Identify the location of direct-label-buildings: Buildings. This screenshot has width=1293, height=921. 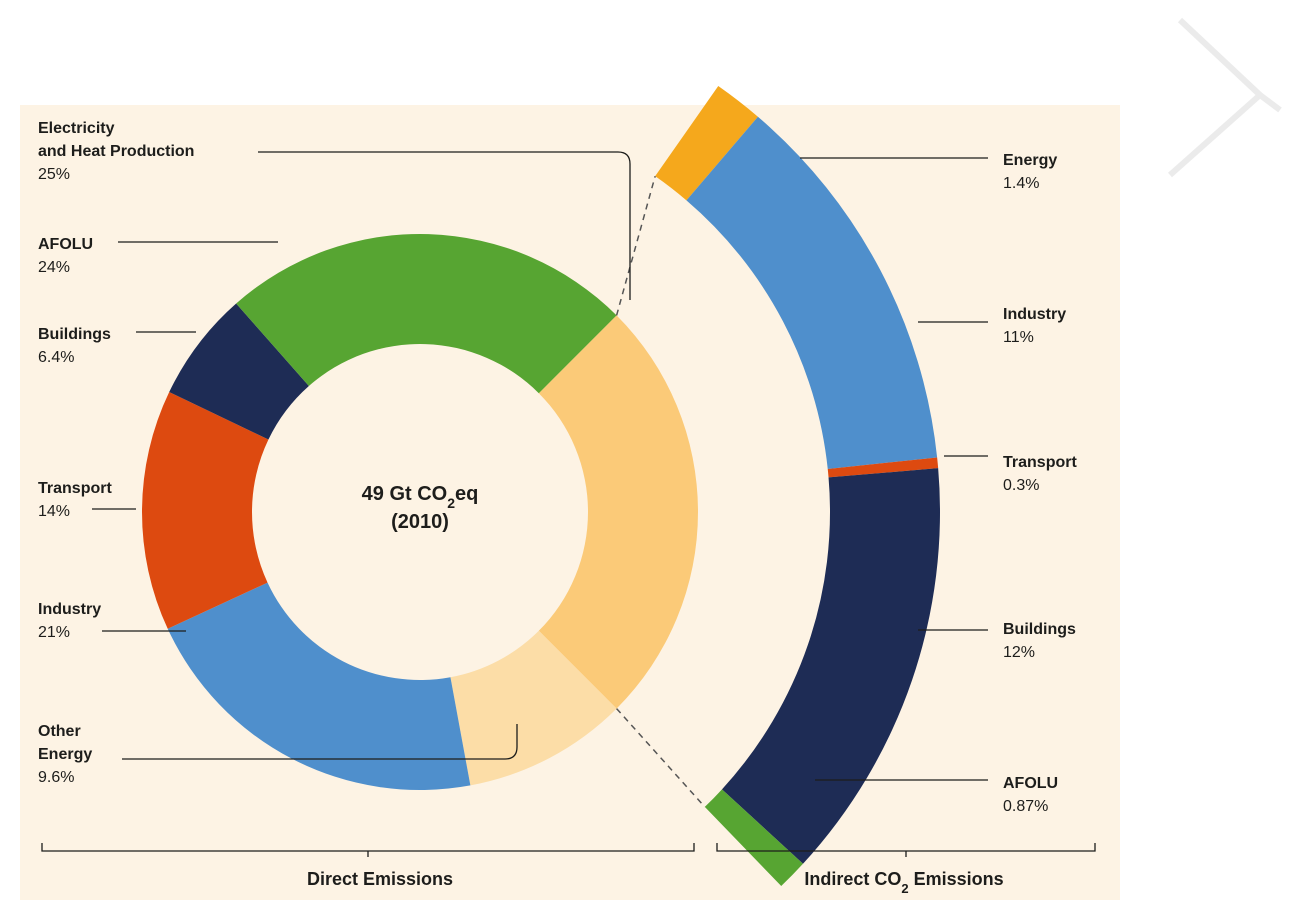
(74, 334).